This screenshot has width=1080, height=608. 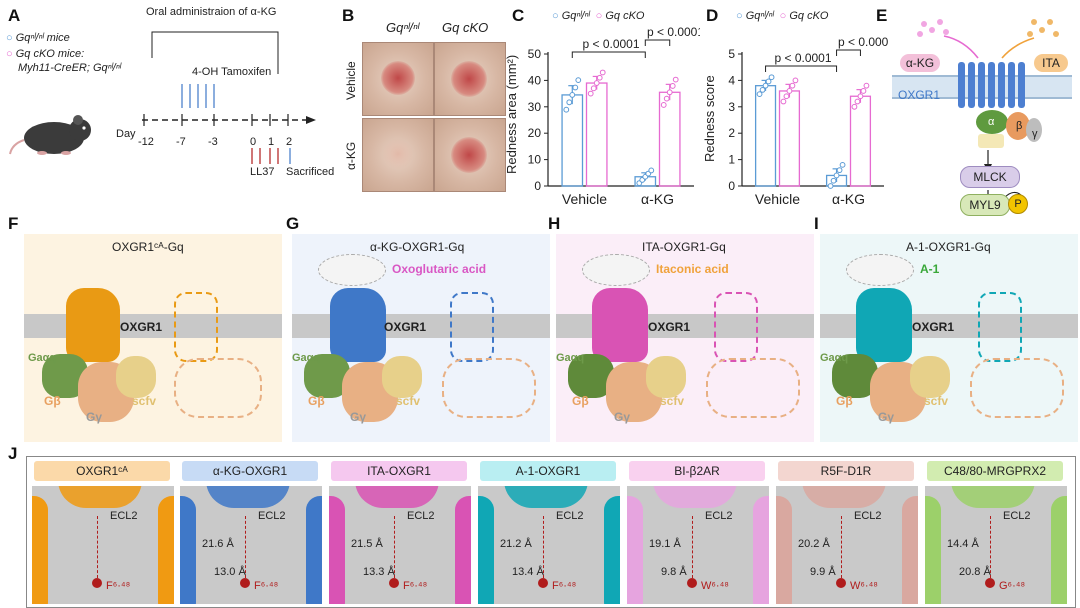 I want to click on pocket-distance-ecl-5: 20.2 Å, so click(x=814, y=544).